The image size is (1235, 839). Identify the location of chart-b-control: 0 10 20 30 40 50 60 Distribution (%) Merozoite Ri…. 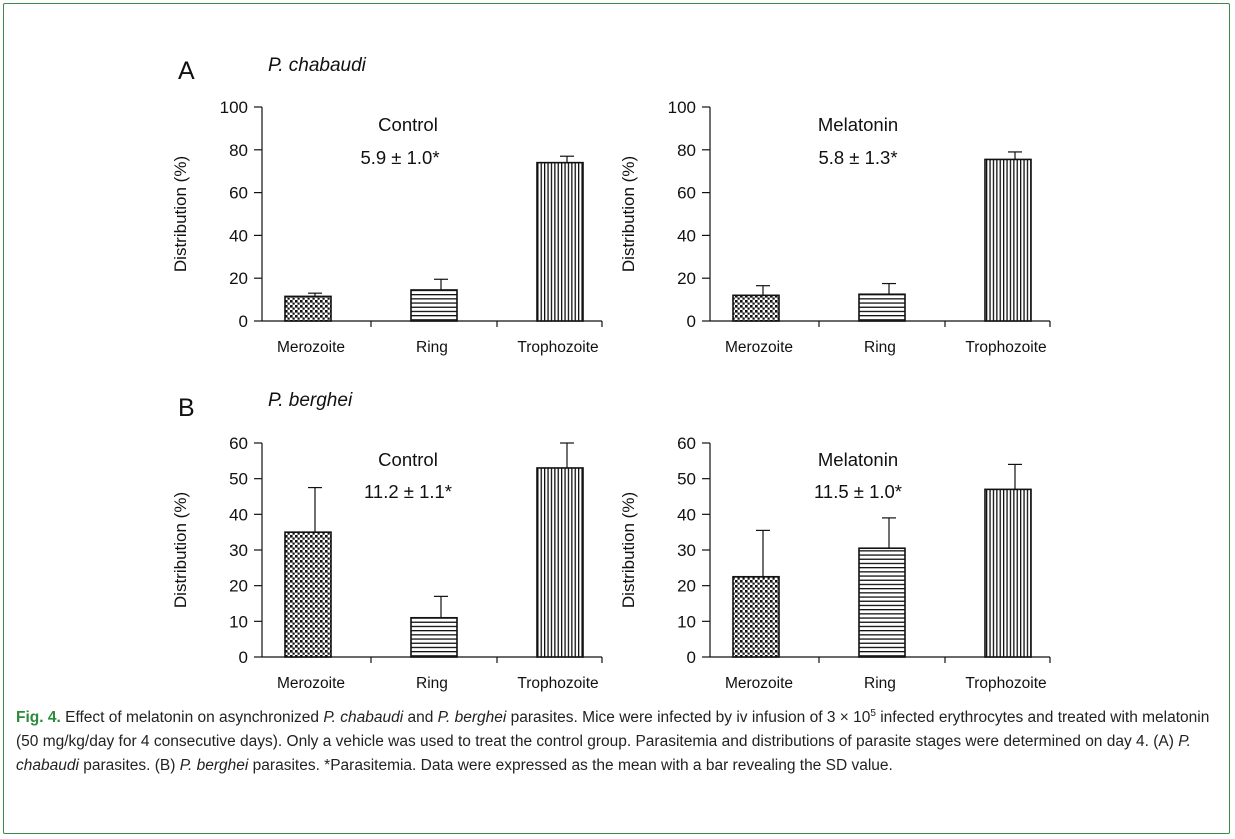
(387, 563).